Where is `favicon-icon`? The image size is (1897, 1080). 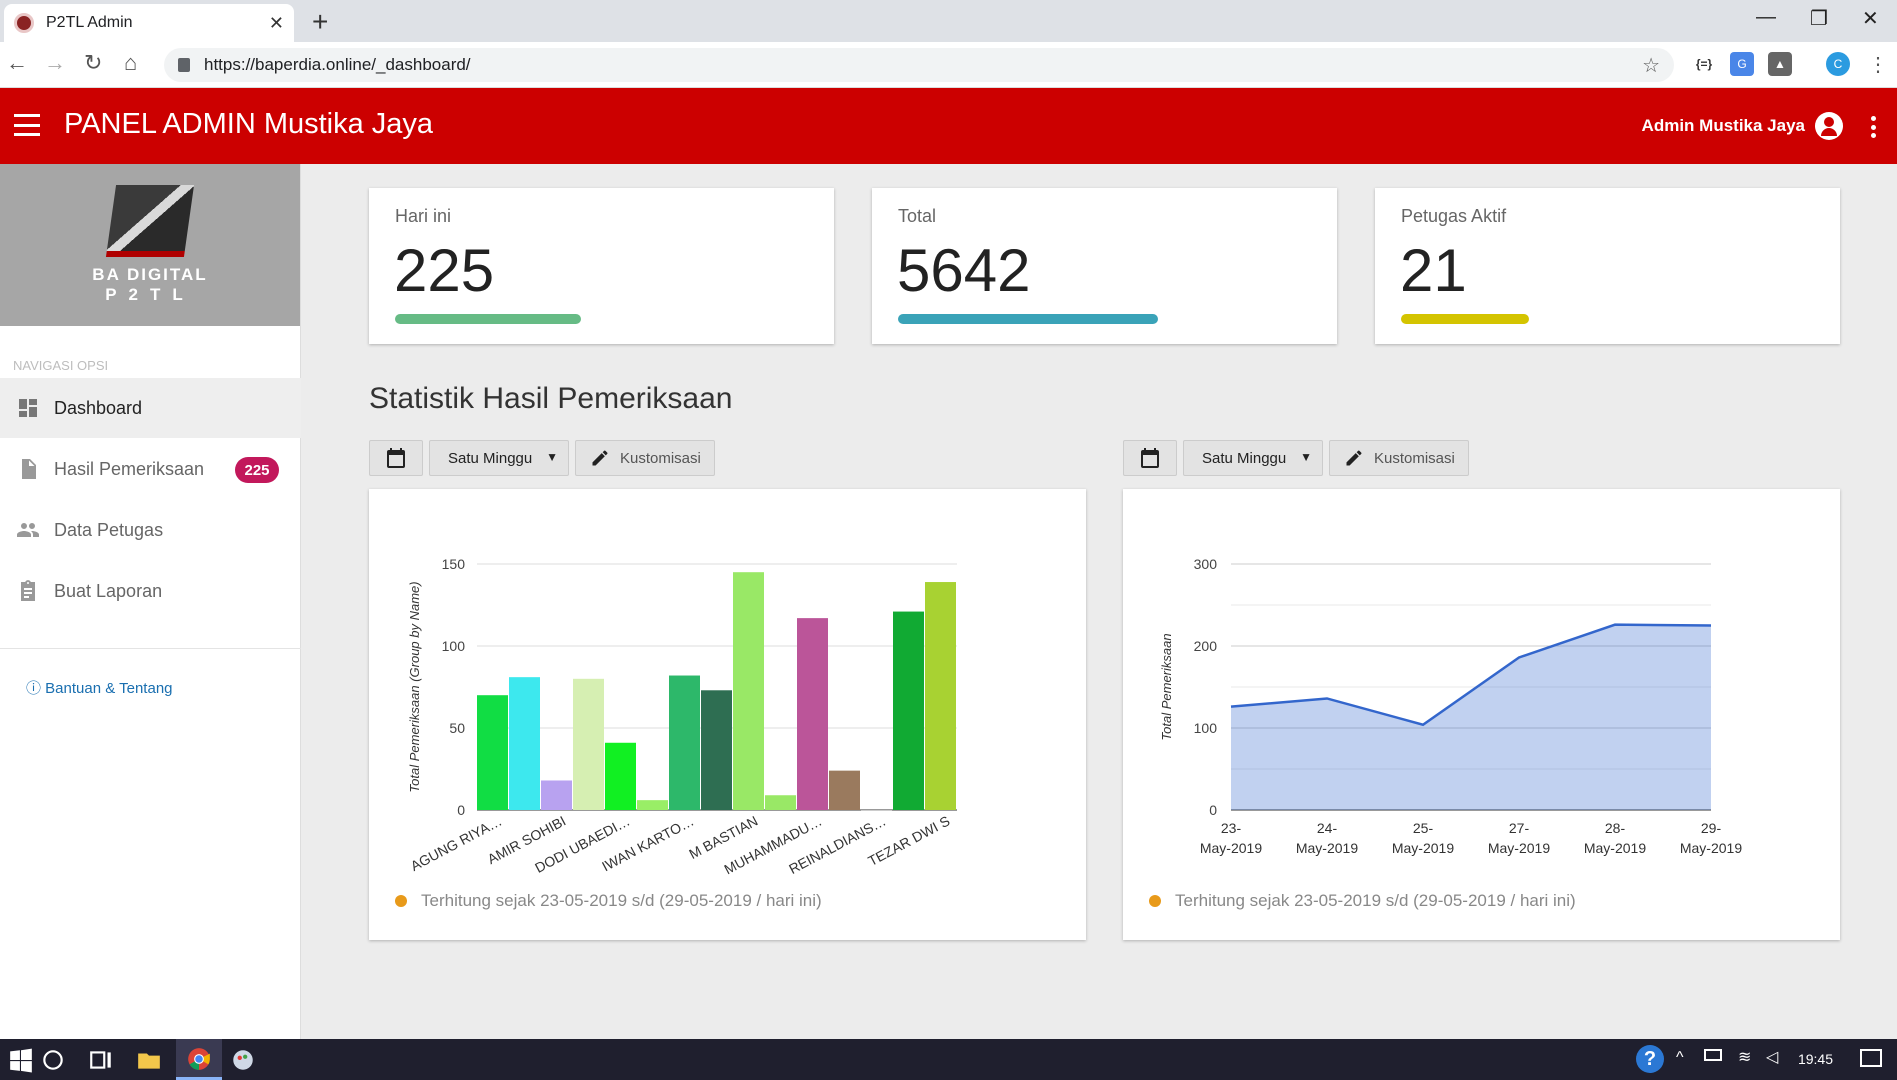 favicon-icon is located at coordinates (24, 23).